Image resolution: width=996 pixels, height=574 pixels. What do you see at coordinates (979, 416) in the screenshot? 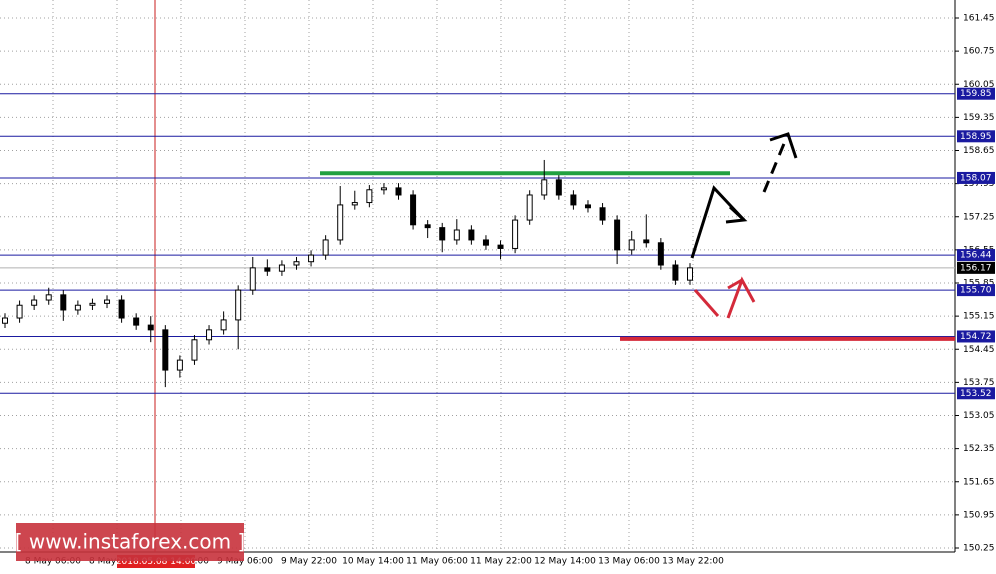
I see `y-tick-label: 153.05` at bounding box center [979, 416].